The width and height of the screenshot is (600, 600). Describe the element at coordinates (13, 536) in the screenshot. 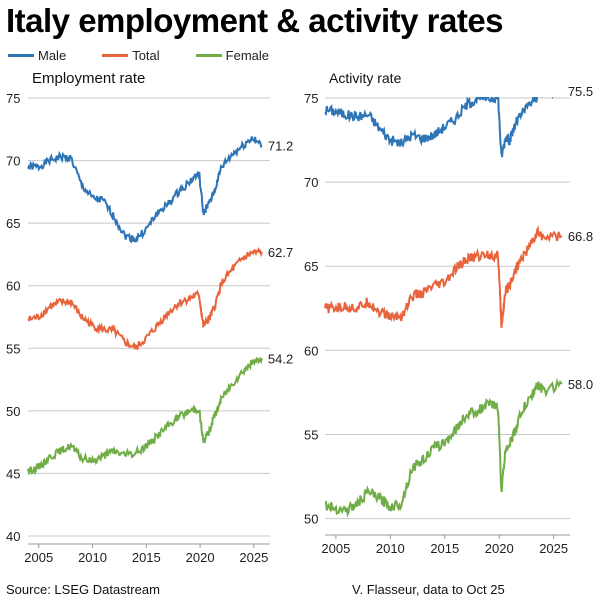

I see `y-tick-label: 40` at that location.